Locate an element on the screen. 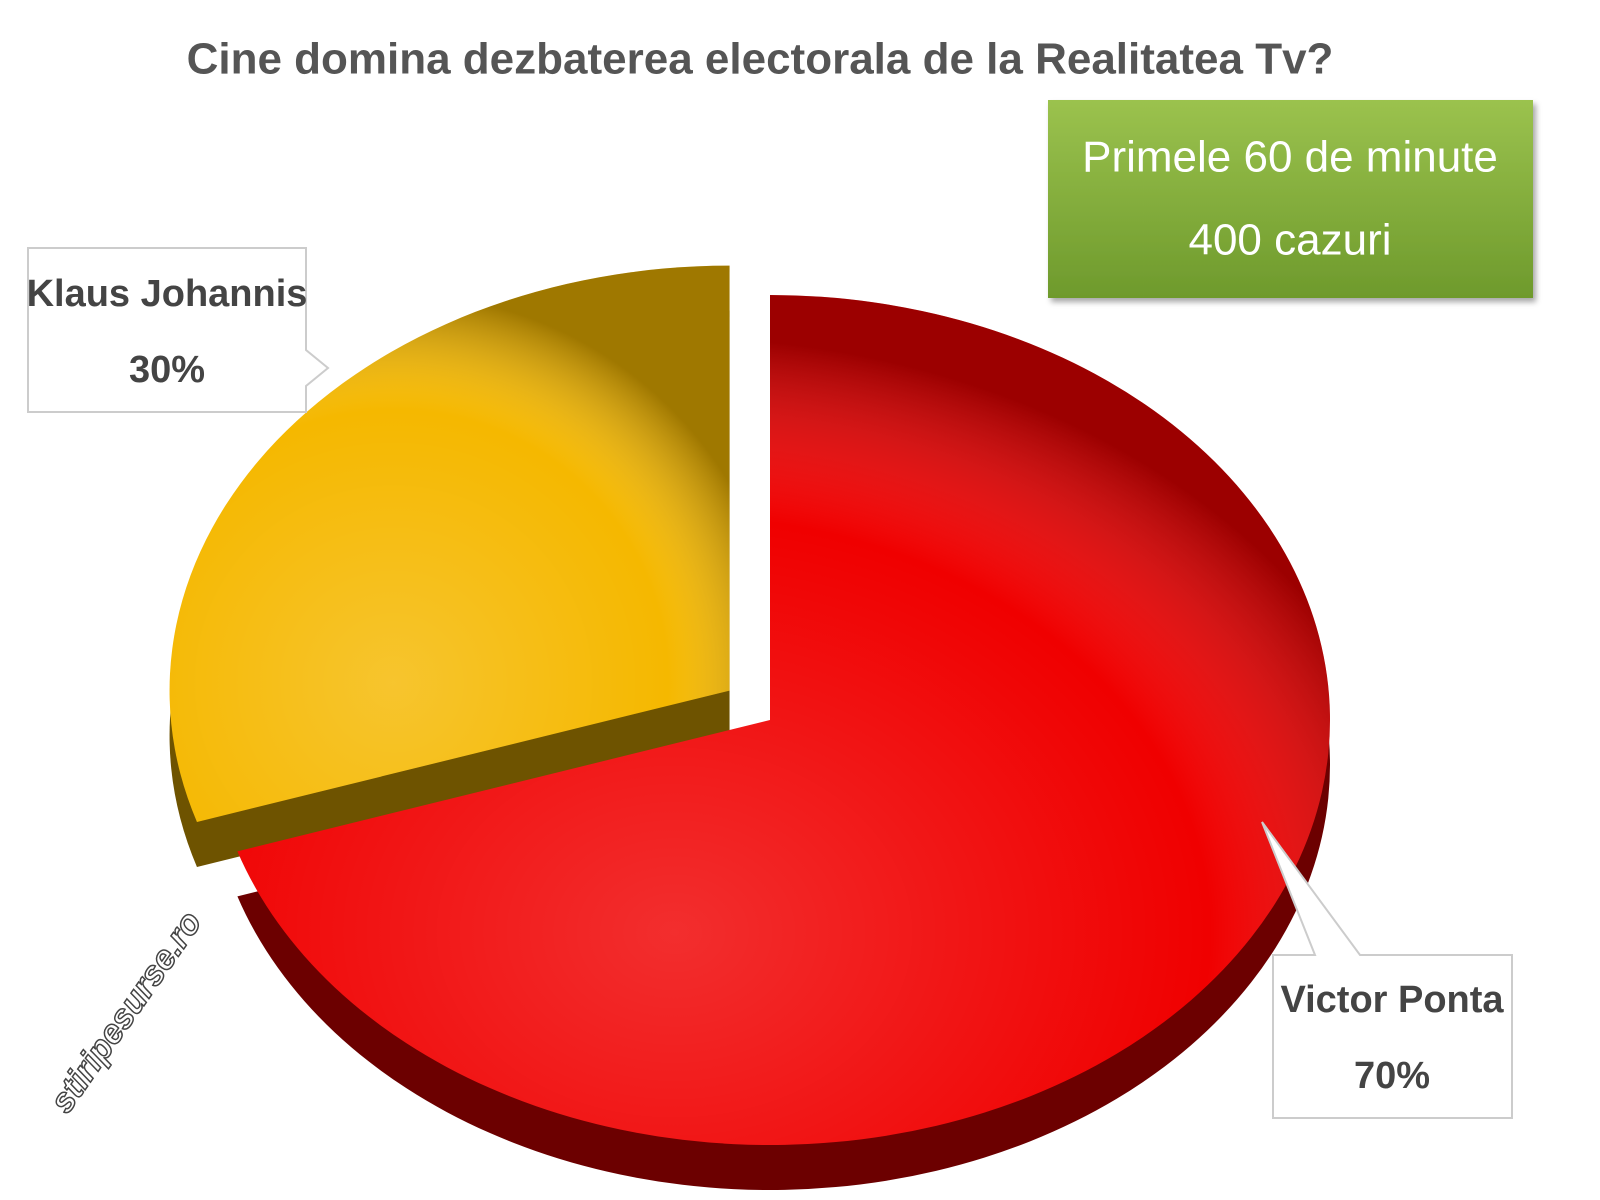 This screenshot has height=1200, width=1600. slice-label: Klaus Johannis is located at coordinates (167, 294).